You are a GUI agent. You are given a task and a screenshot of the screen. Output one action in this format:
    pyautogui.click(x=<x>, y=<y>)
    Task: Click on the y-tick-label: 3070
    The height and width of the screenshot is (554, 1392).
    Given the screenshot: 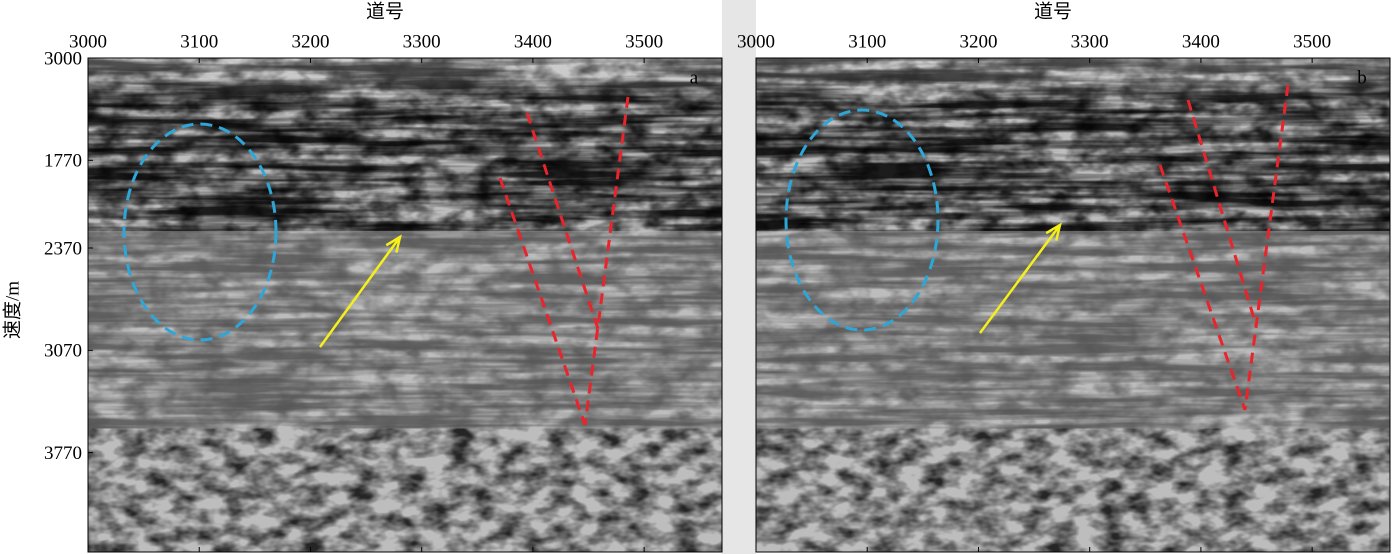 What is the action you would take?
    pyautogui.click(x=63, y=351)
    